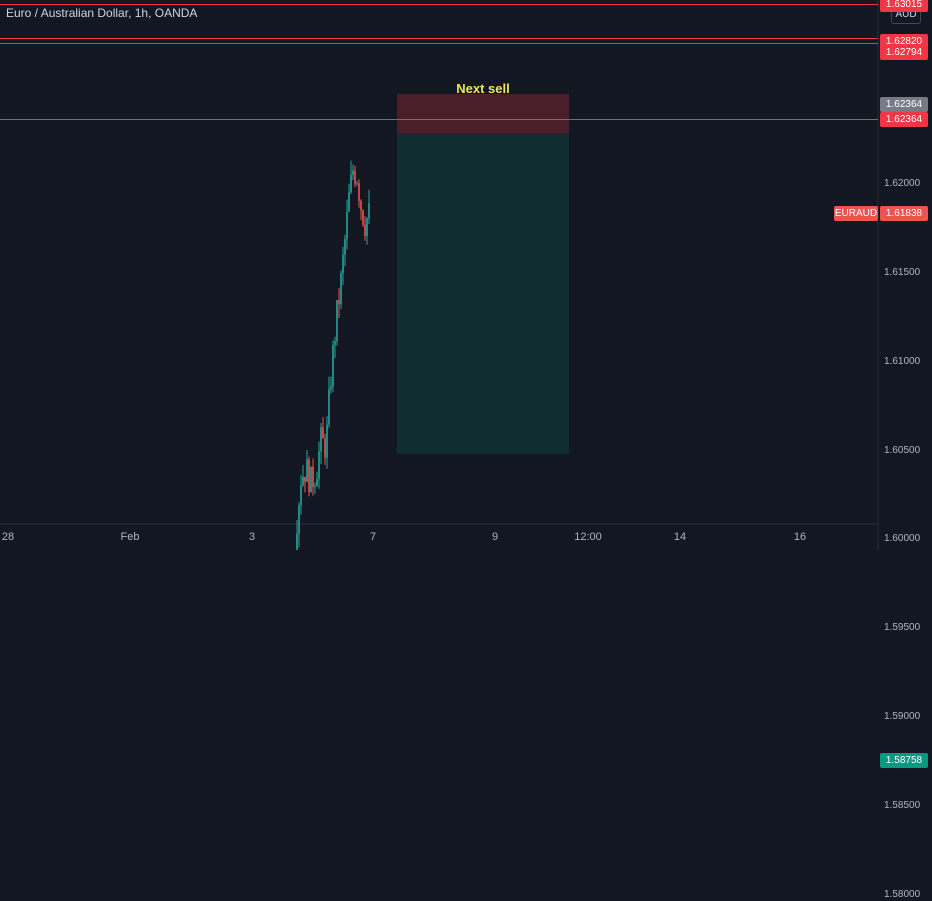 This screenshot has width=932, height=901. I want to click on y-tick-label: 1.59000, so click(902, 717).